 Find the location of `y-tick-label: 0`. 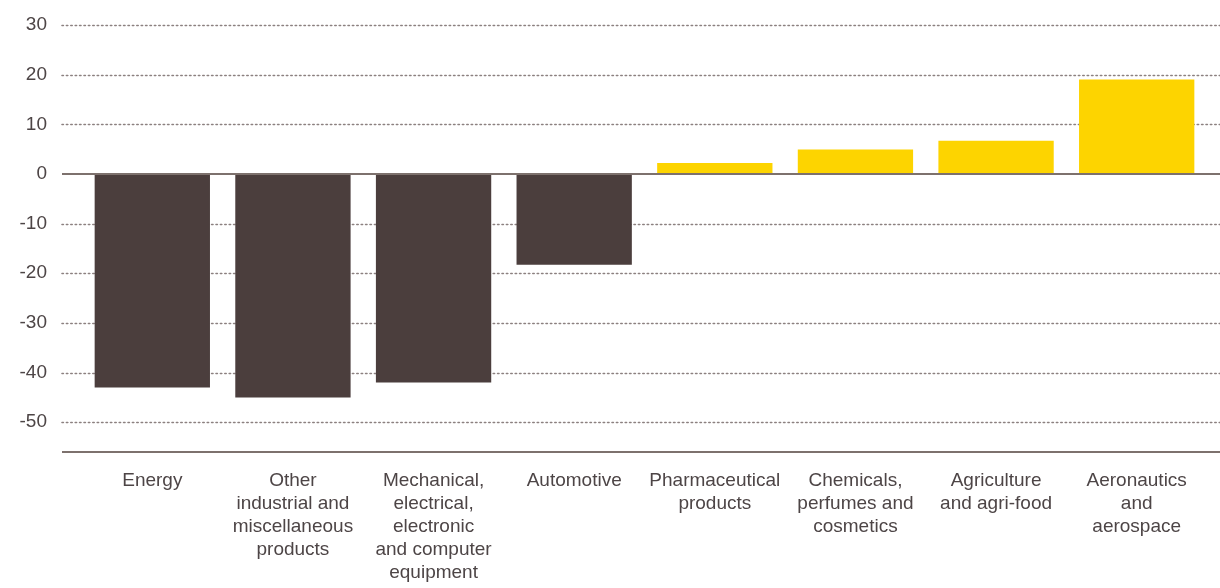

y-tick-label: 0 is located at coordinates (41, 173).